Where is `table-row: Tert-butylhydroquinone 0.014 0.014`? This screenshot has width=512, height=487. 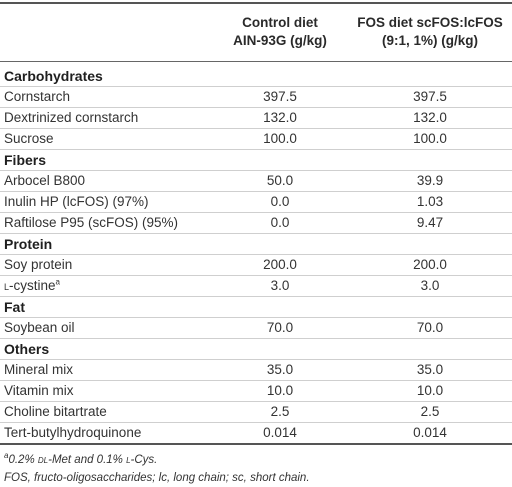 table-row: Tert-butylhydroquinone 0.014 0.014 is located at coordinates (256, 433).